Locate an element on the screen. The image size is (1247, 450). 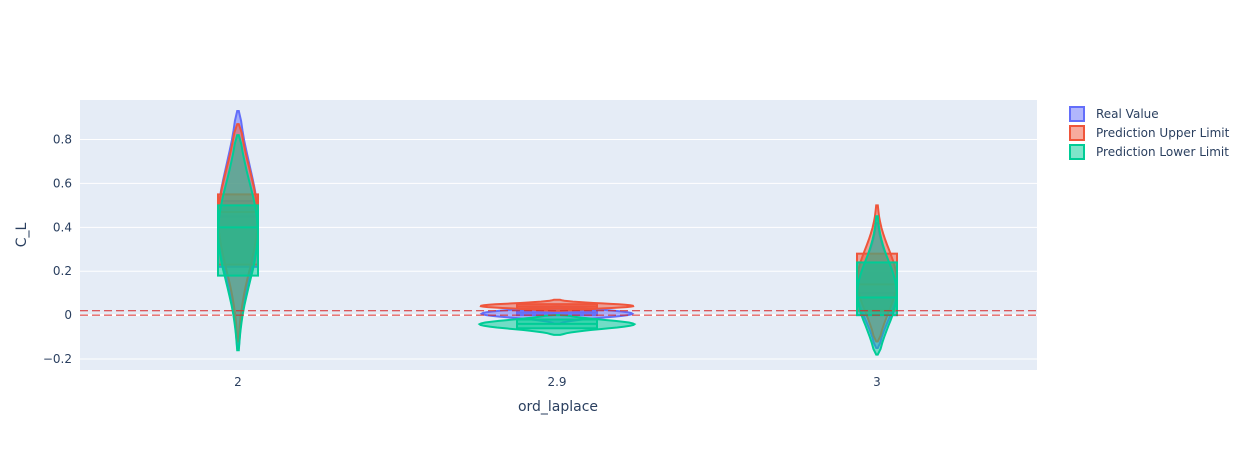
x-axis-title: ord_laplace is located at coordinates (558, 407).